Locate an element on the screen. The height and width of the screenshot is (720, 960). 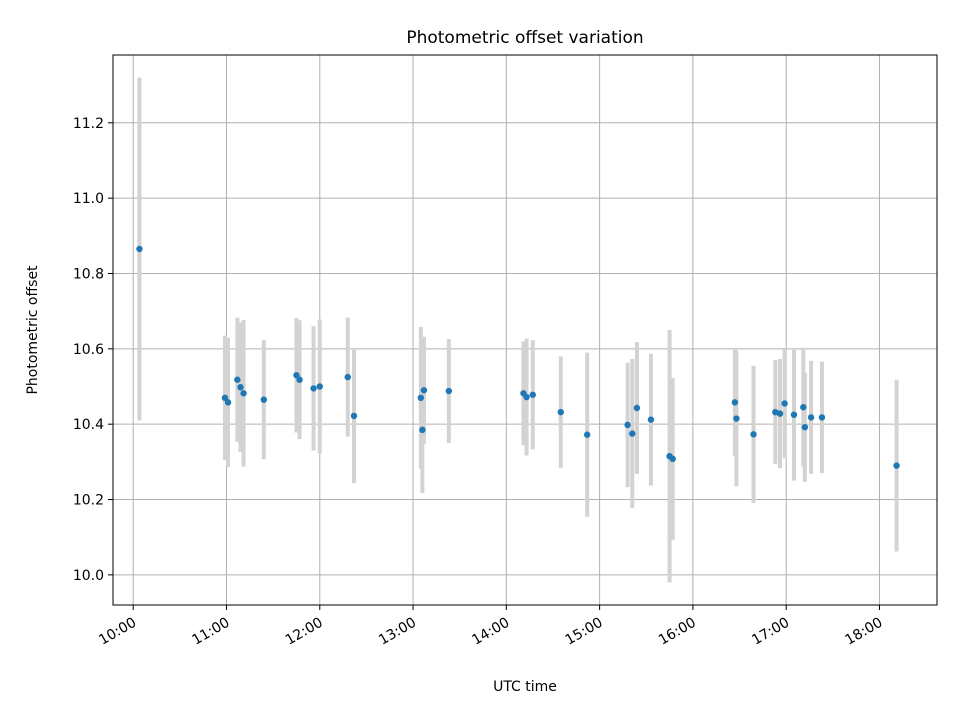
y-axis-label: Photometric offset is located at coordinates (33, 330).